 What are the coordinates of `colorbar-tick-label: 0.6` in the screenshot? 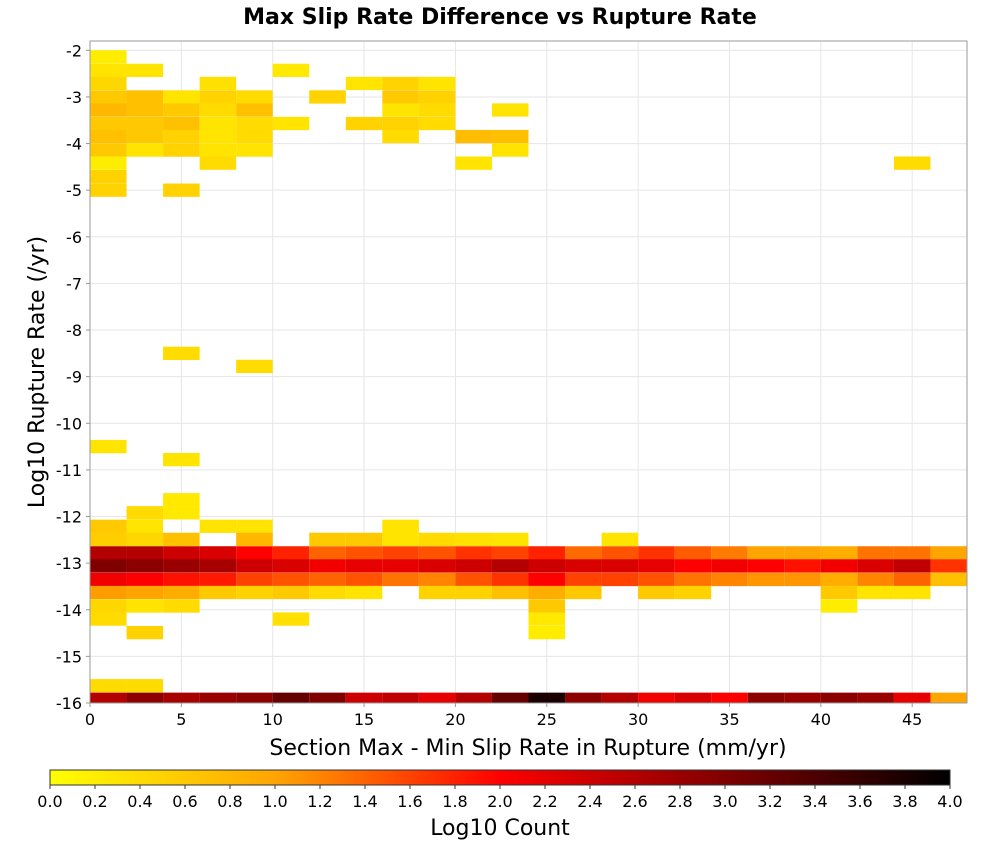 It's located at (184, 801).